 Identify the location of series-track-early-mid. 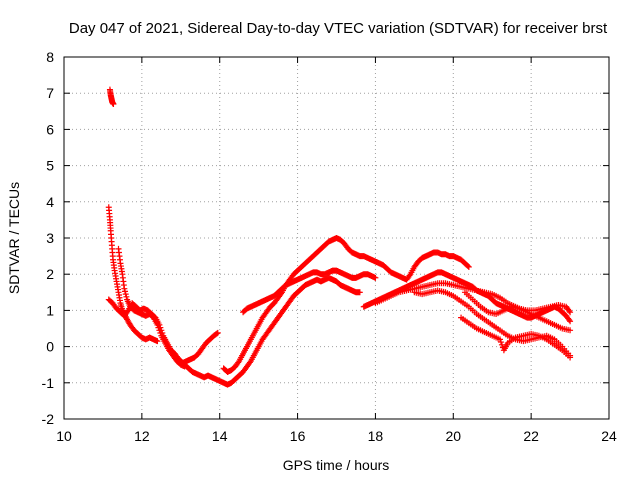
(151, 307).